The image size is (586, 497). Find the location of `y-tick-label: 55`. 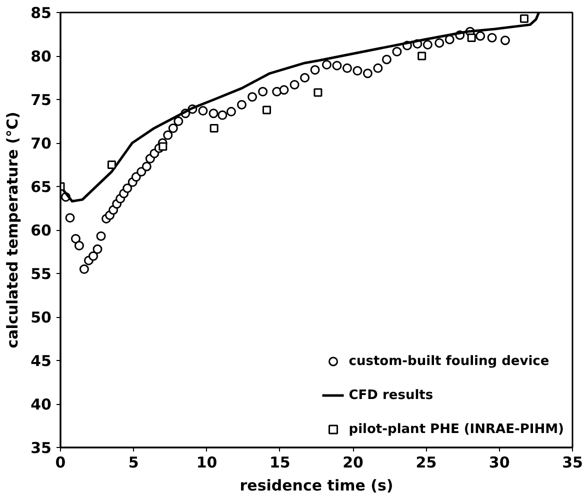

y-tick-label: 55 is located at coordinates (41, 274).